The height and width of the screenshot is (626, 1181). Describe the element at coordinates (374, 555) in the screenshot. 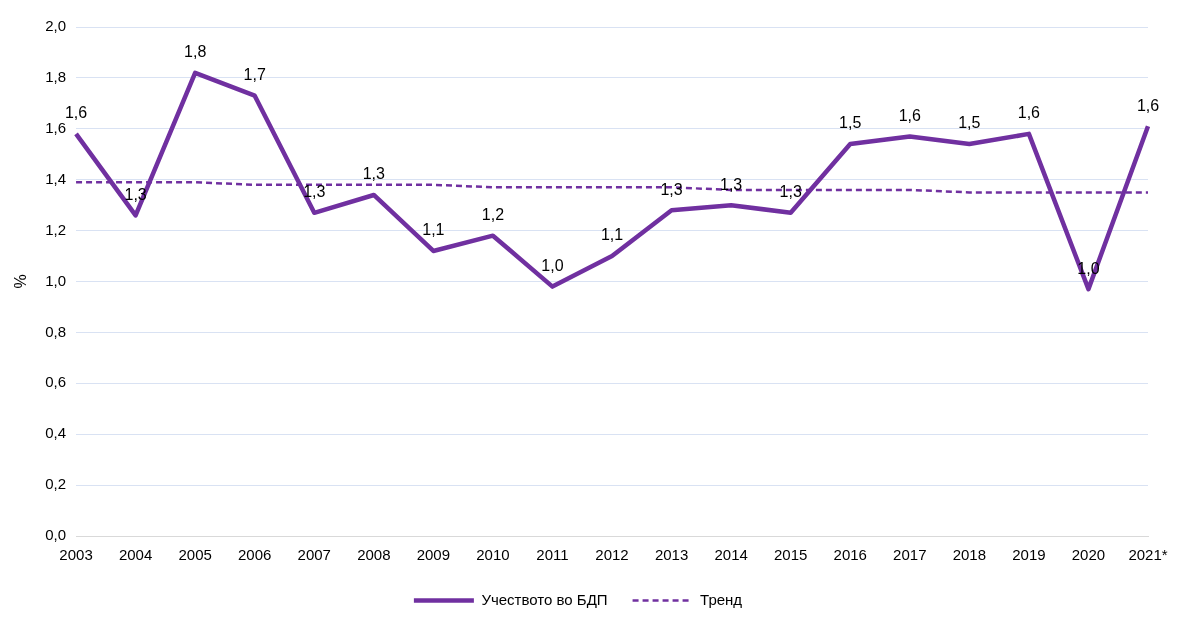

I see `x-tick-label: 2008` at that location.